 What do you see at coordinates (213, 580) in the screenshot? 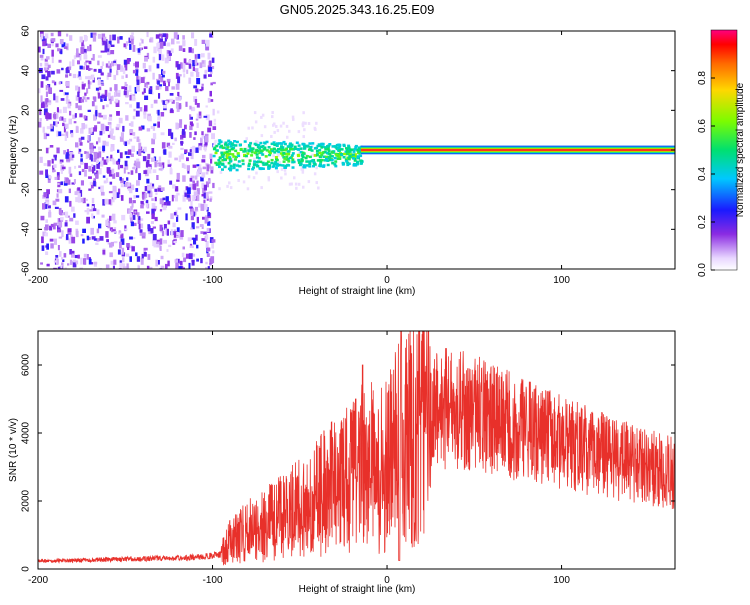
I see `x-tick-label: -100` at bounding box center [213, 580].